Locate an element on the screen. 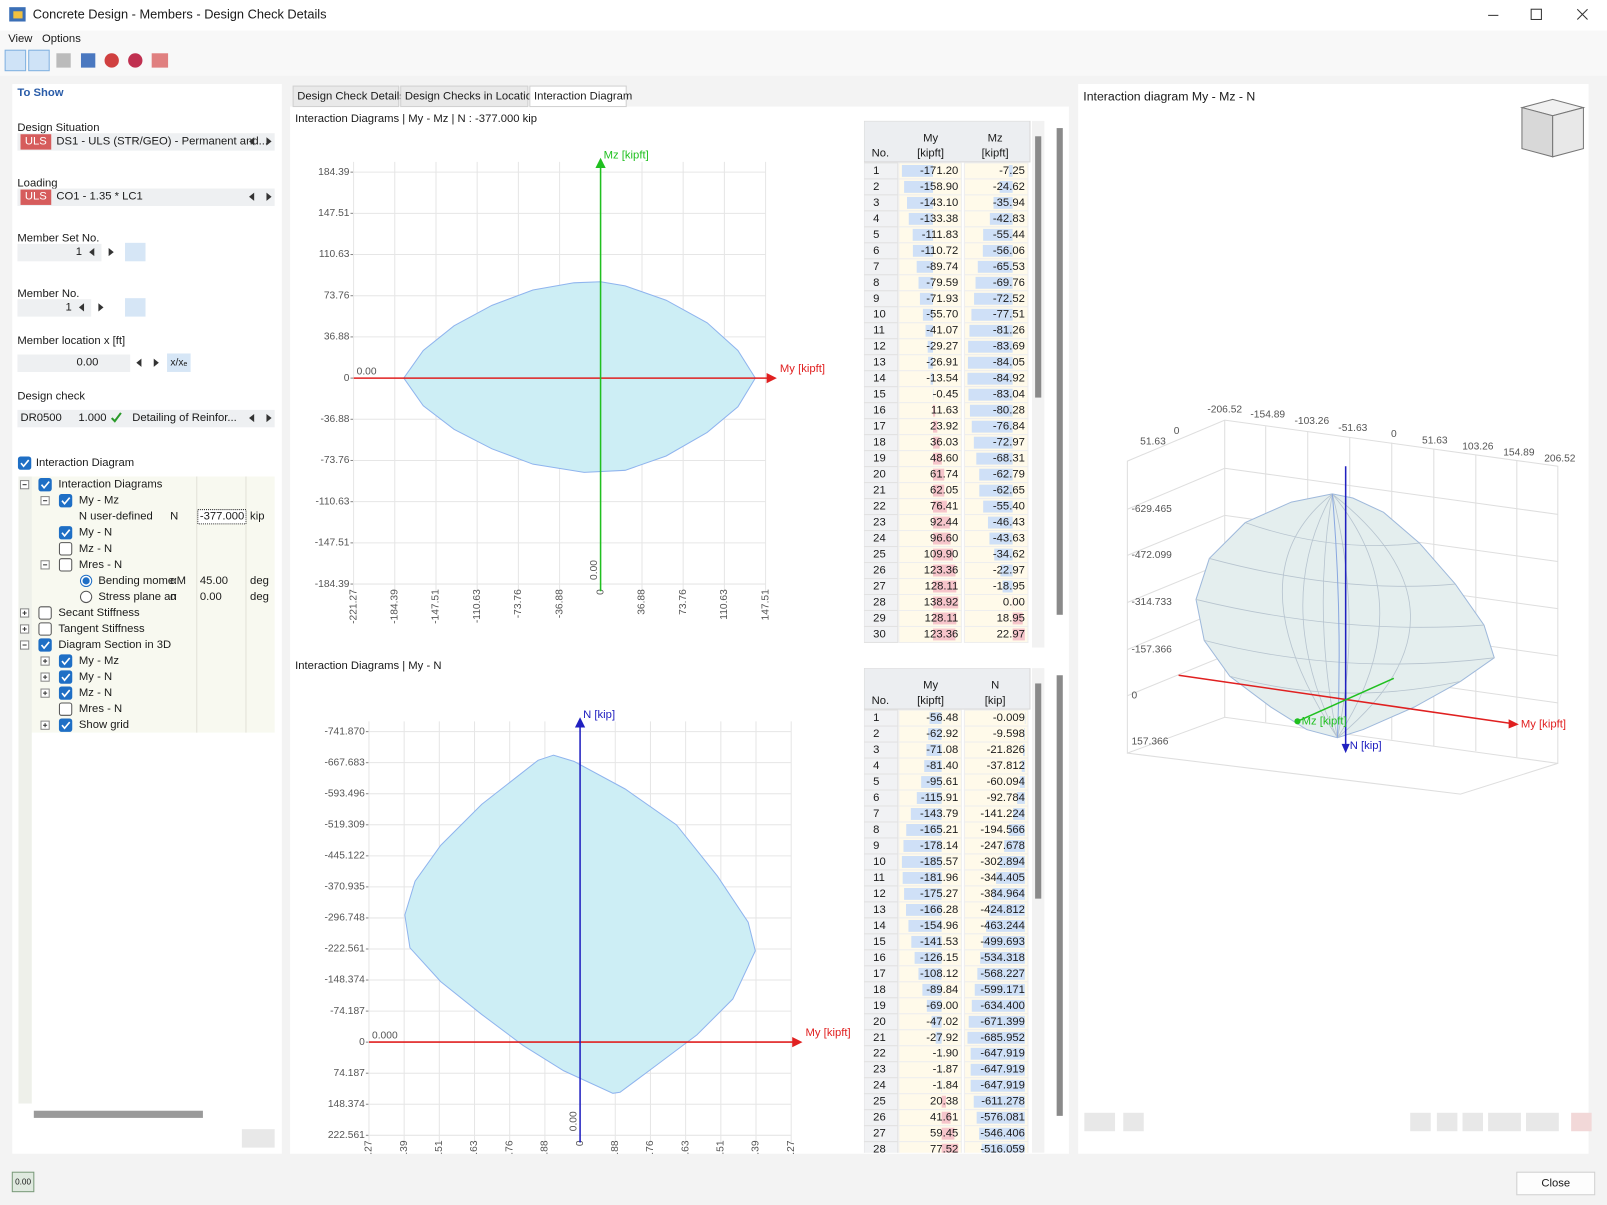 The width and height of the screenshot is (1607, 1205). x-tick-label: -110.63 is located at coordinates (477, 606).